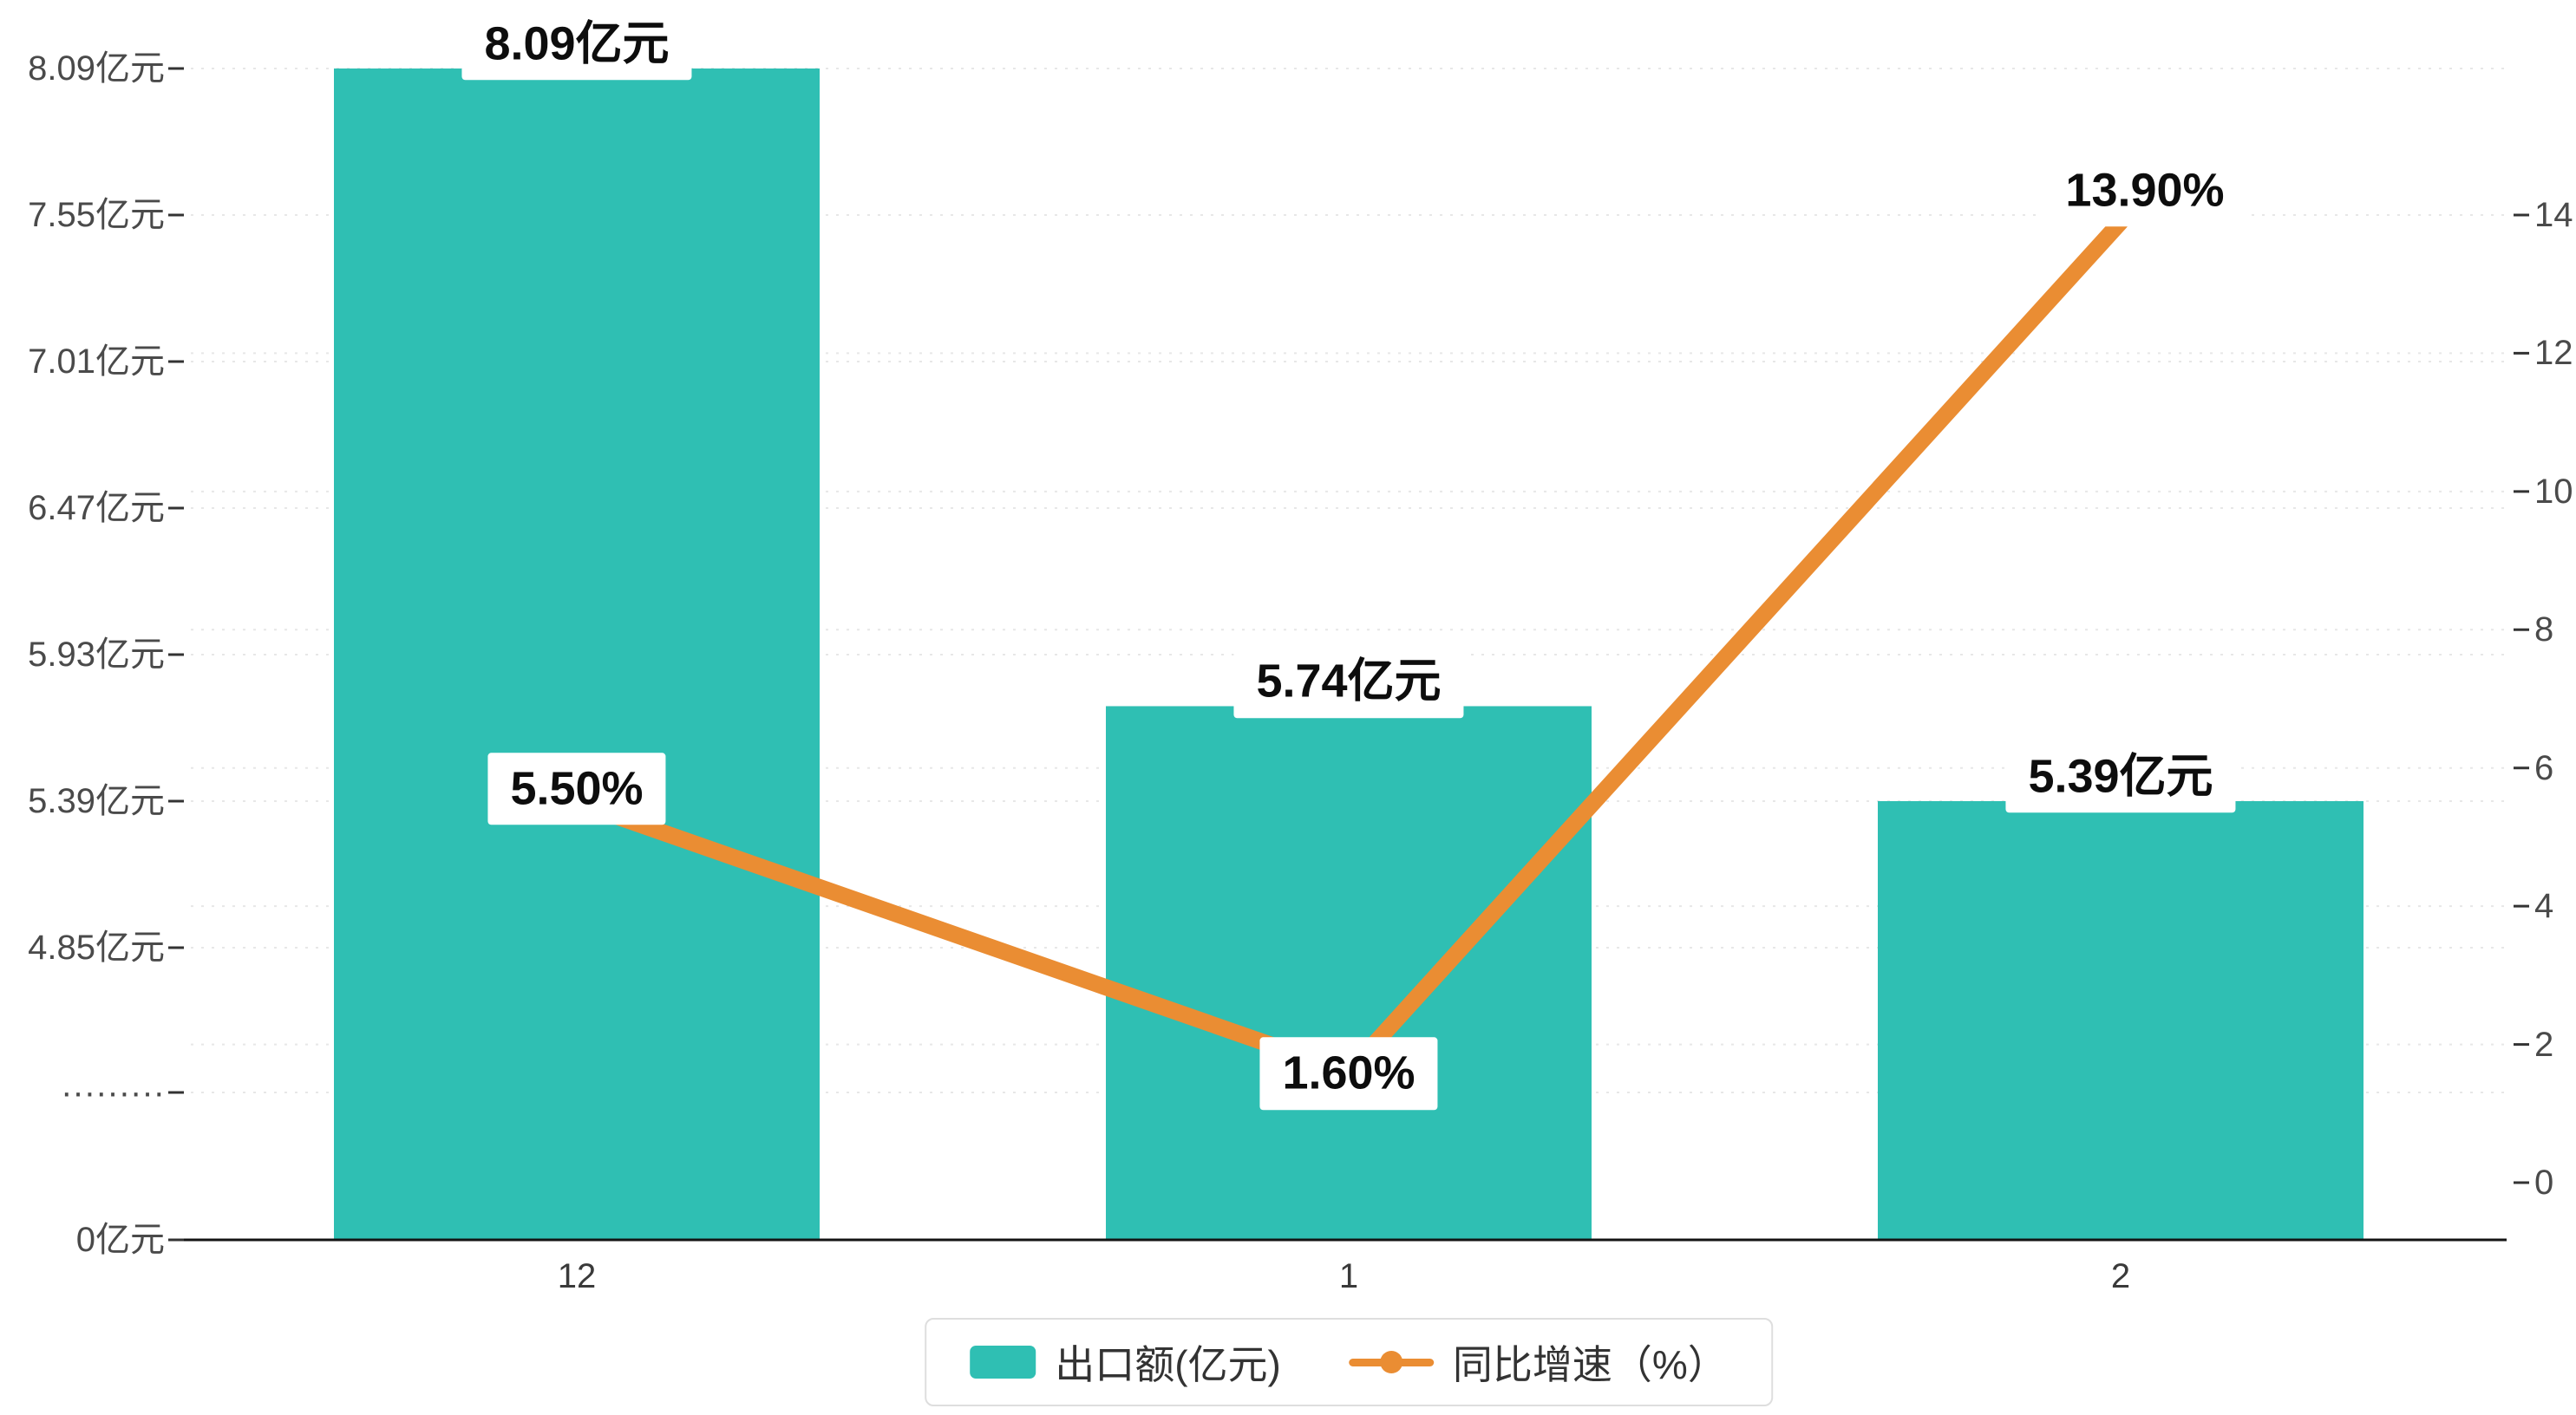  What do you see at coordinates (577, 1276) in the screenshot?
I see `x-axis-category-label: 12` at bounding box center [577, 1276].